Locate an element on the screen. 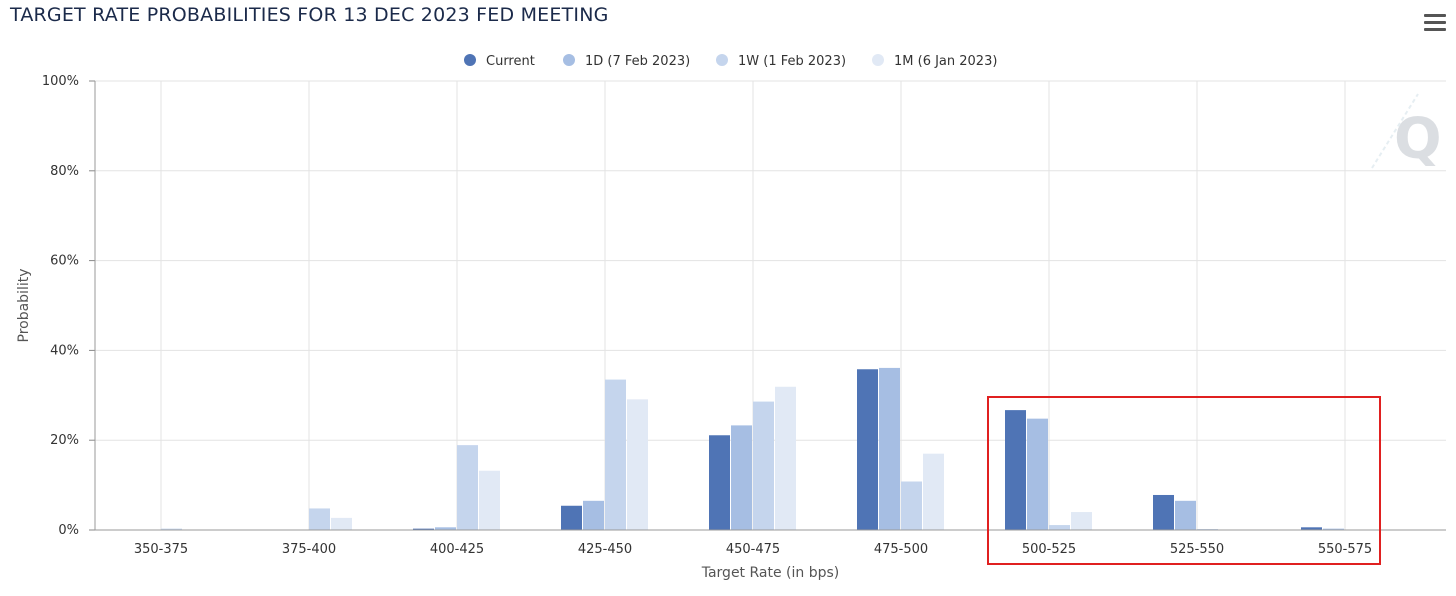 This screenshot has height=596, width=1456. bar-525-550-s1 is located at coordinates (1185, 515).